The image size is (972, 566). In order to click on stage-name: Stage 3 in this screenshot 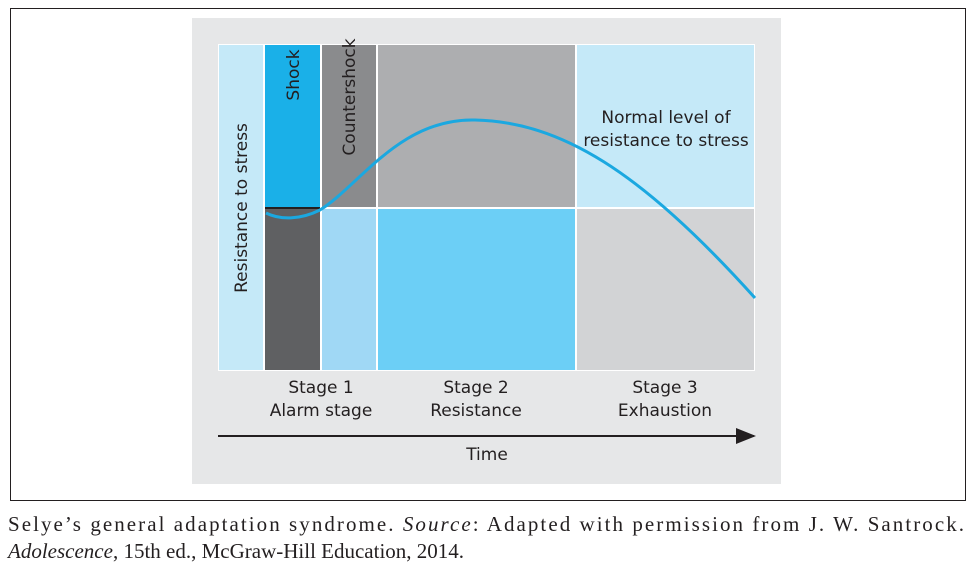, I will do `click(664, 388)`.